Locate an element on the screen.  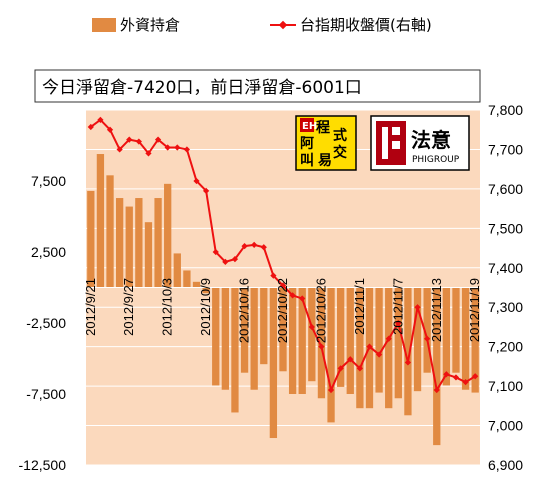
logo2-mark-stroke3 is located at coordinates (396, 145).